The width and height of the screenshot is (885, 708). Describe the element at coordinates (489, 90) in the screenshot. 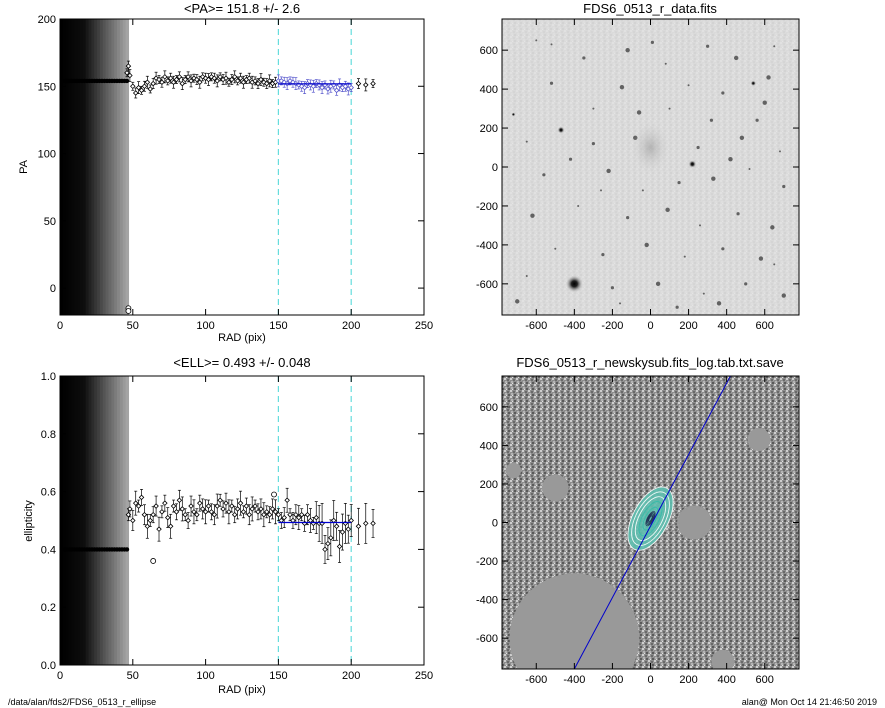

I see `img1-ytick-label: 400` at that location.